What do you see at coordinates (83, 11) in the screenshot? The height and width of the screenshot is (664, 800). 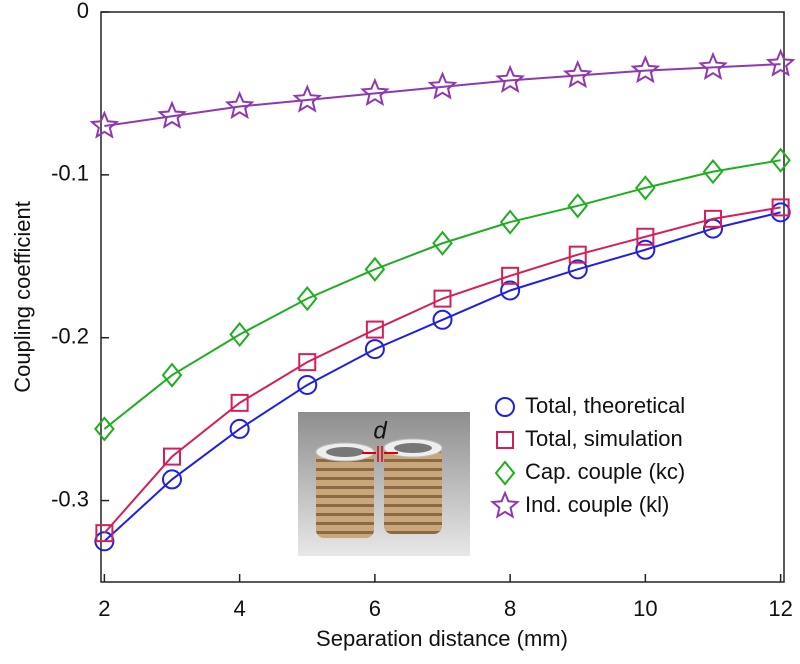 I see `y-tick-label: 0` at bounding box center [83, 11].